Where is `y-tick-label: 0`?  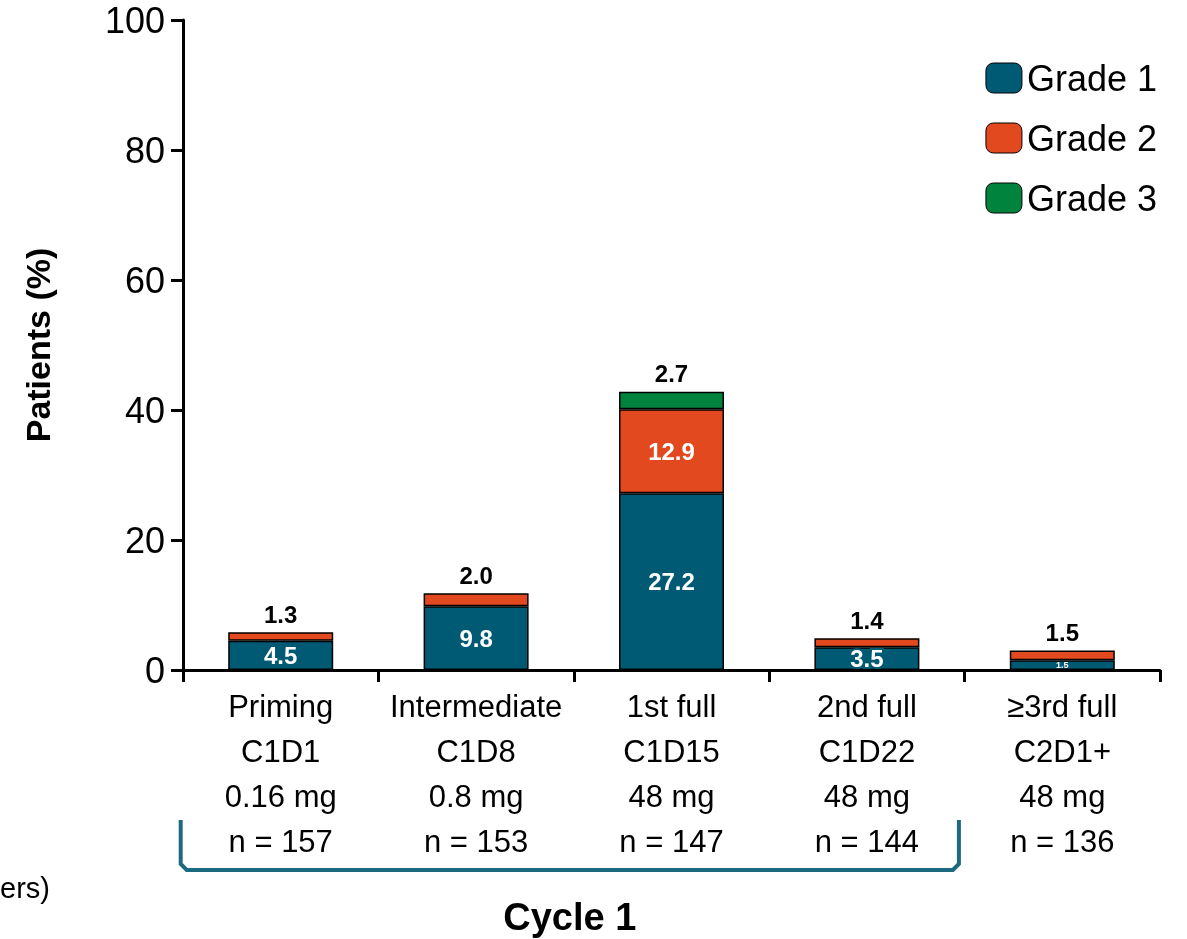
y-tick-label: 0 is located at coordinates (154, 670).